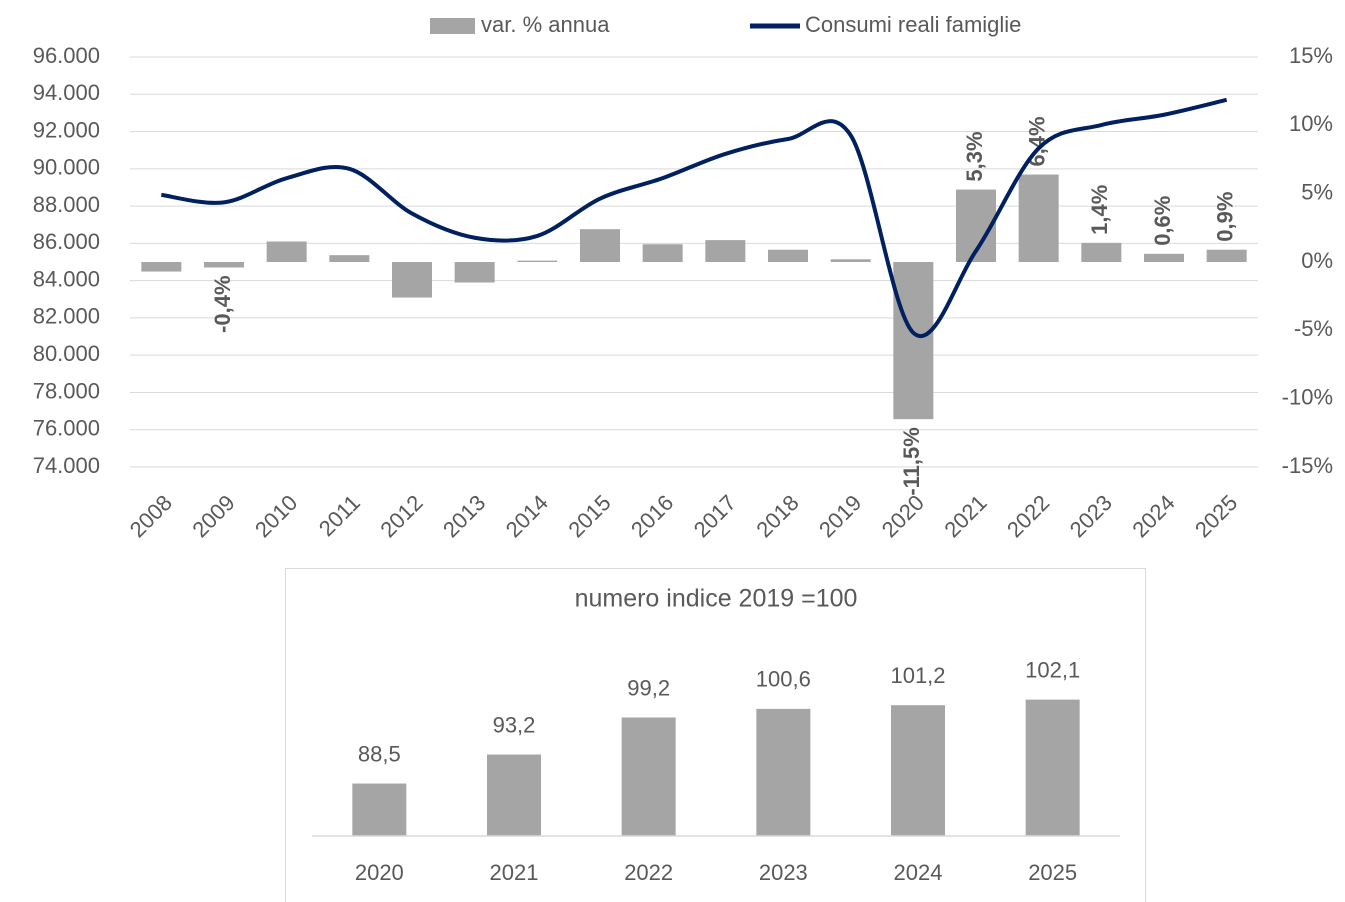  What do you see at coordinates (66, 241) in the screenshot?
I see `y-tick-label: 86.000` at bounding box center [66, 241].